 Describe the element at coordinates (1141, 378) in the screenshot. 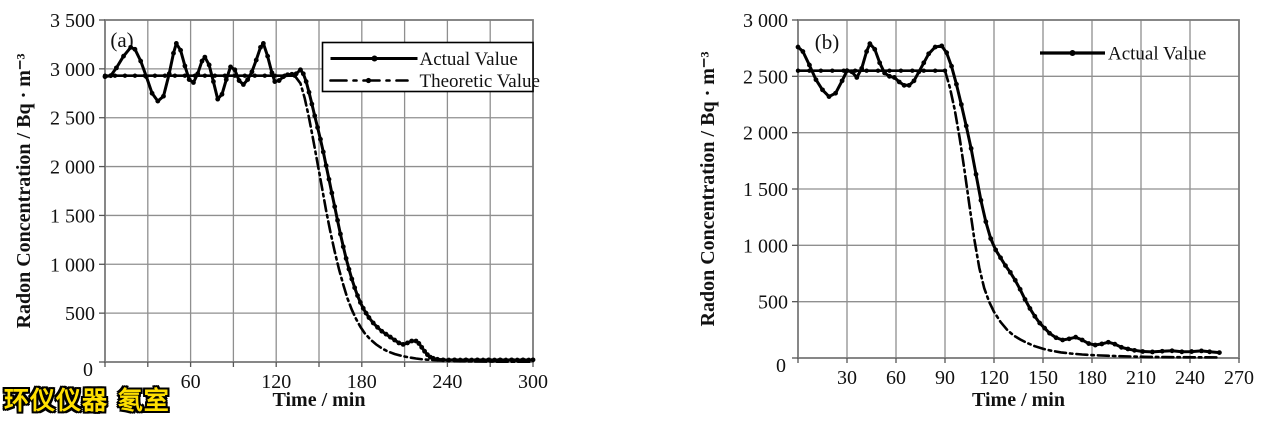

I see `svg-text: 210` at that location.